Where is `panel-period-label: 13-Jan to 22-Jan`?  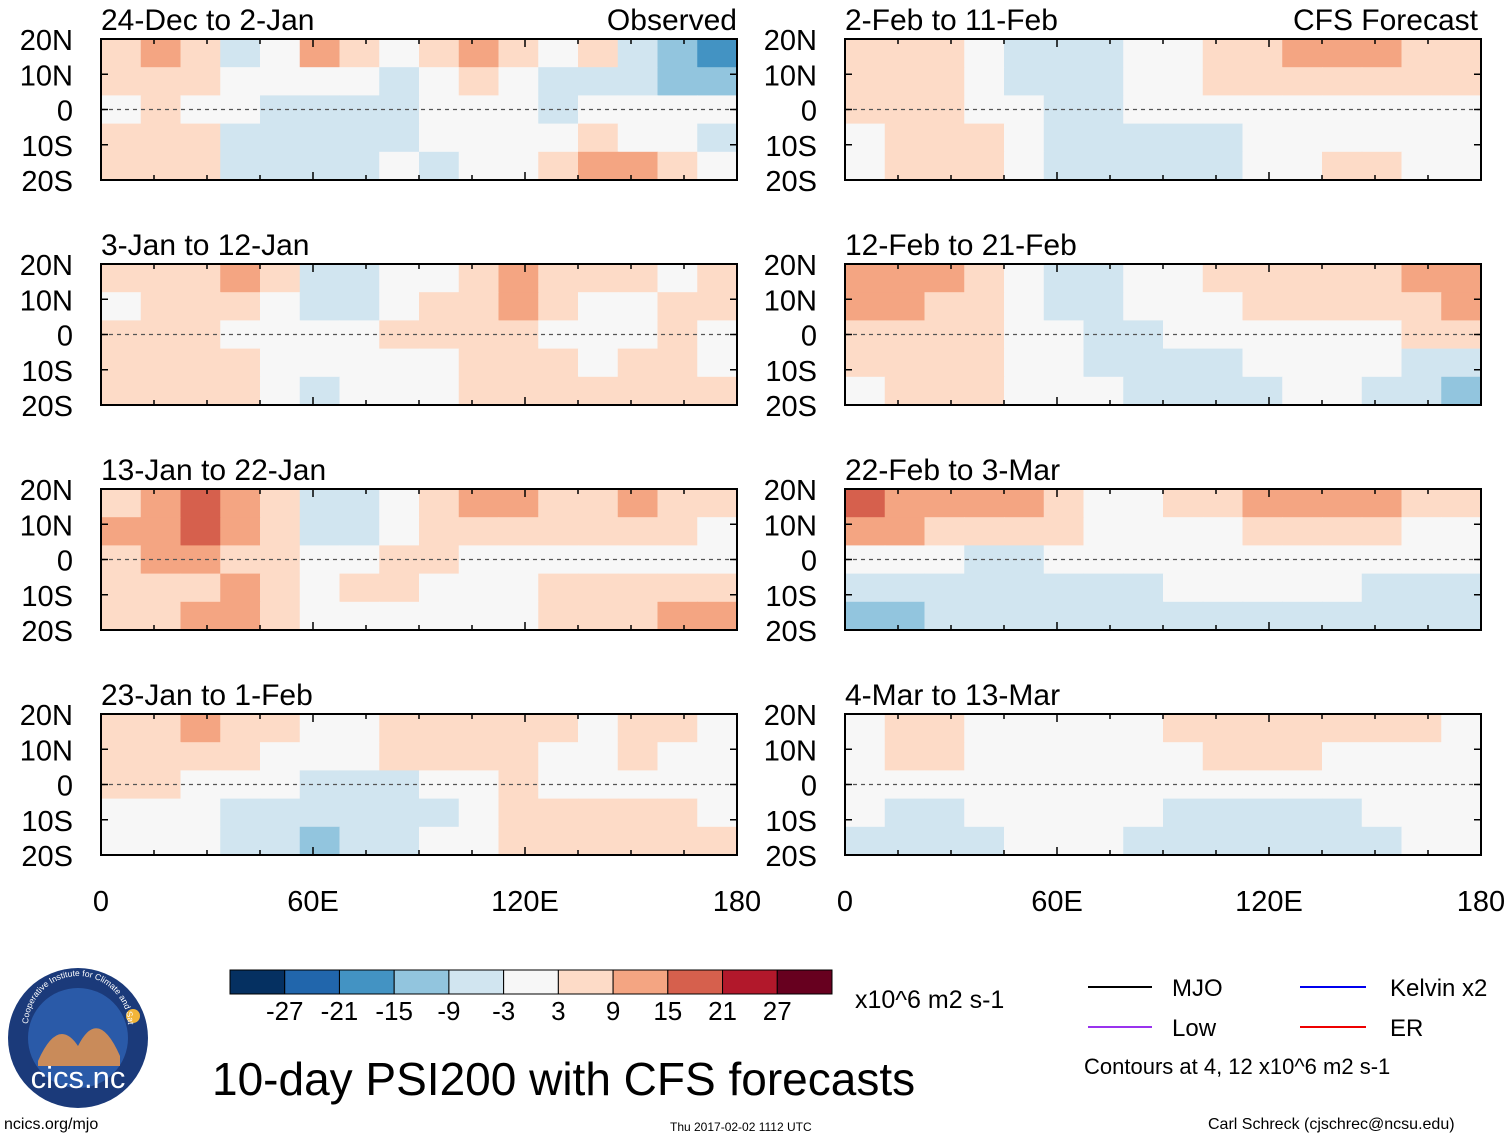 panel-period-label: 13-Jan to 22-Jan is located at coordinates (213, 470).